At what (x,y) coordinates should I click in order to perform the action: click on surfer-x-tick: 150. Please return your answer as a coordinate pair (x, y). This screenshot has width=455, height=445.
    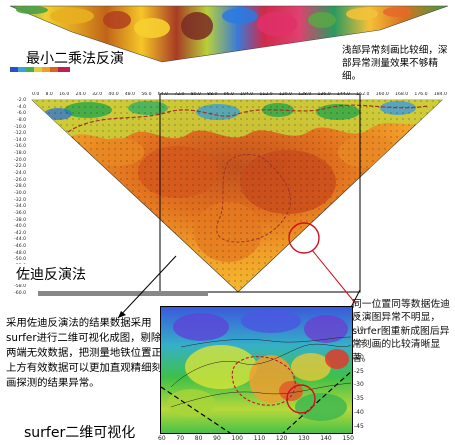
    Looking at the image, I should click on (348, 438).